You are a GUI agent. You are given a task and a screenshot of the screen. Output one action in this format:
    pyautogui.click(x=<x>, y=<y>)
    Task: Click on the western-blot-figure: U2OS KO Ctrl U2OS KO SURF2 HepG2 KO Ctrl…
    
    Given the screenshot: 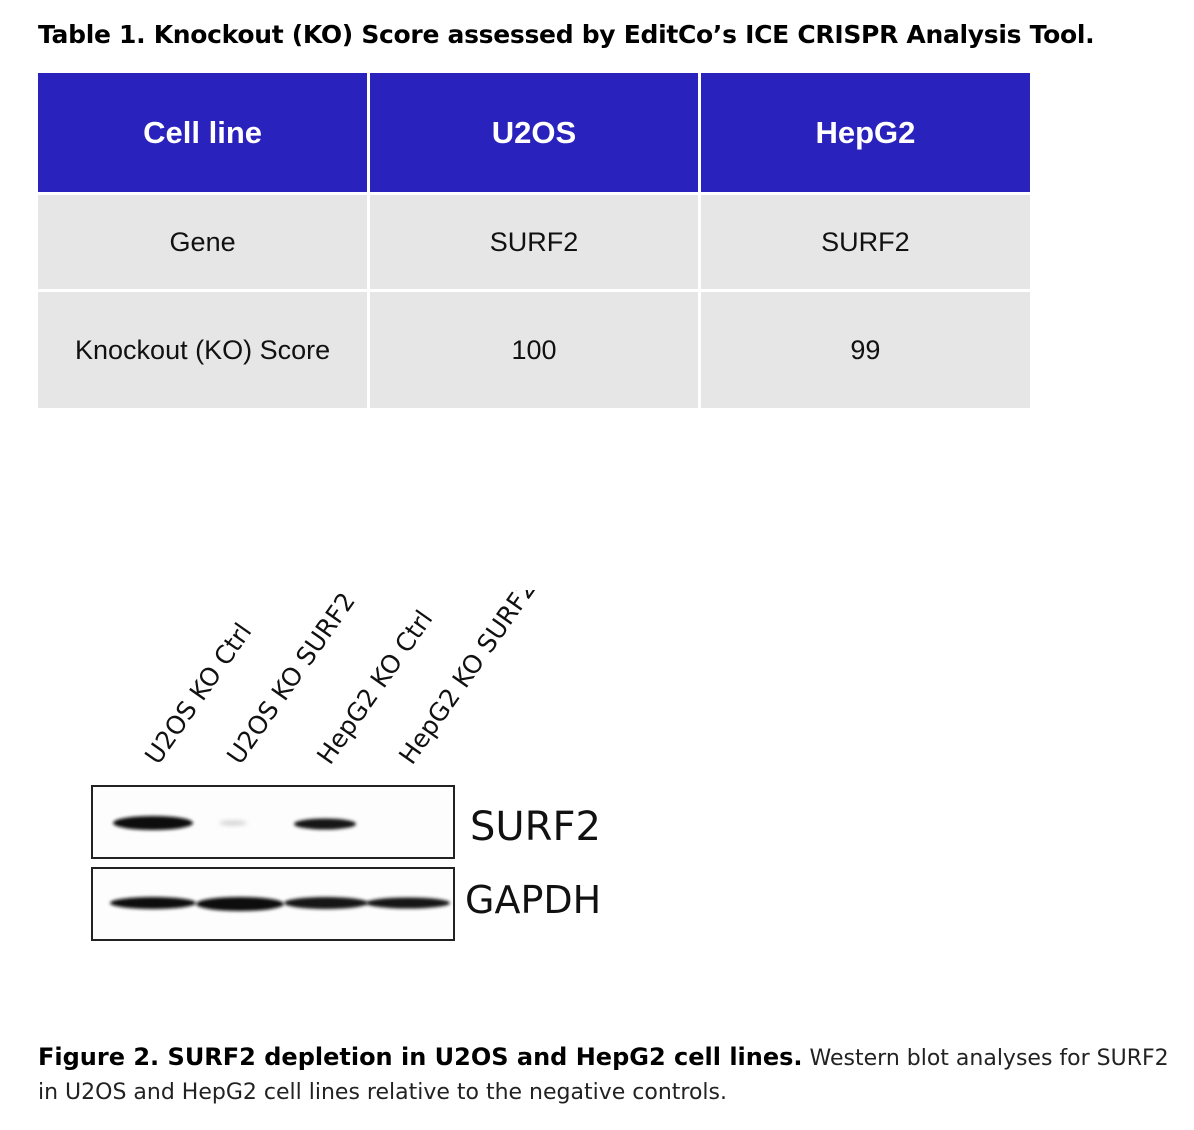 What is the action you would take?
    pyautogui.click(x=346, y=765)
    